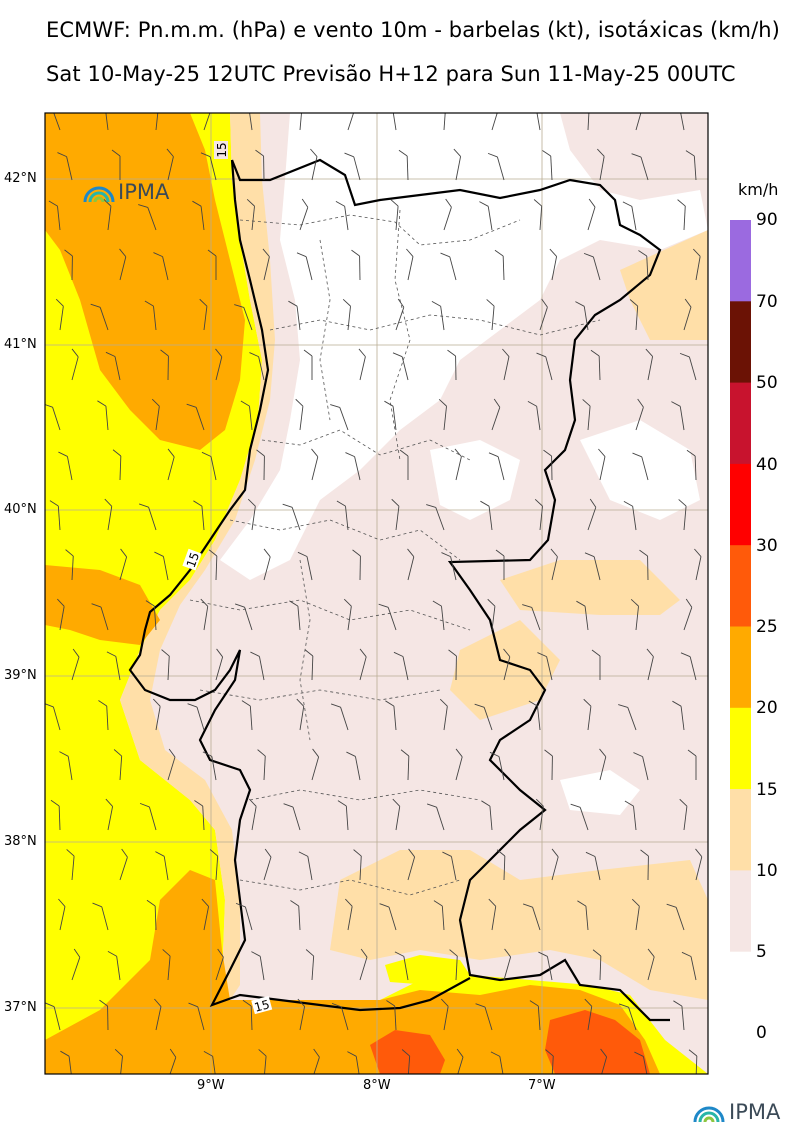  What do you see at coordinates (767, 627) in the screenshot?
I see `colorbar-label: 25` at bounding box center [767, 627].